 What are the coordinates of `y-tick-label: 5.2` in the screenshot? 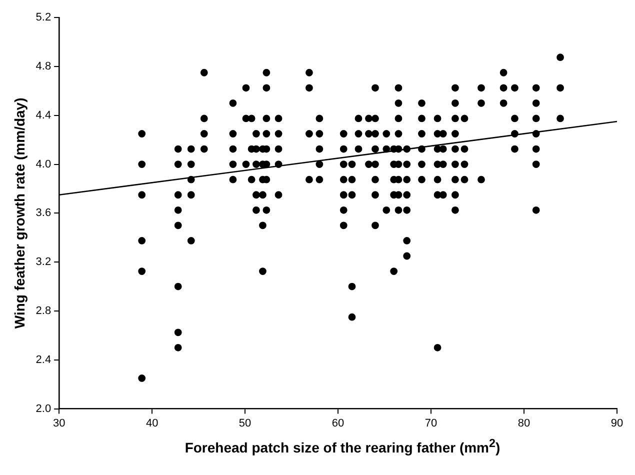 It's located at (44, 18).